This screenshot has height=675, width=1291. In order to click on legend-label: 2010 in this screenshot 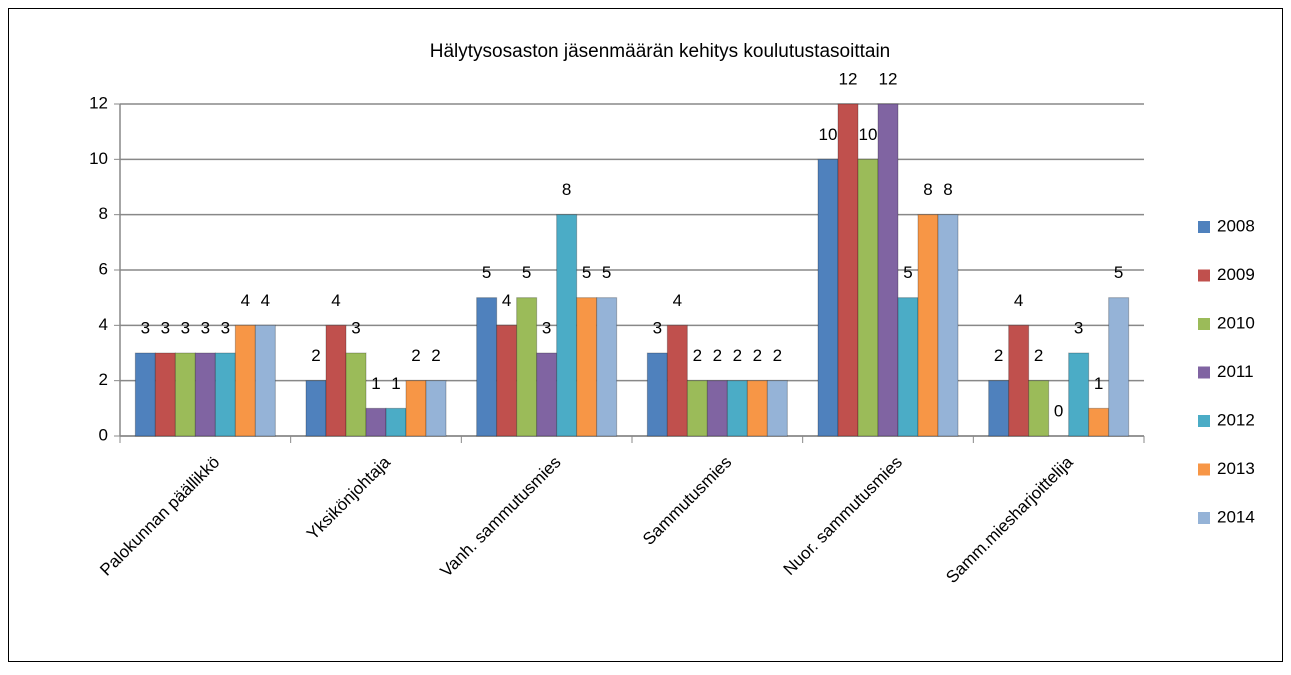, I will do `click(1236, 322)`.